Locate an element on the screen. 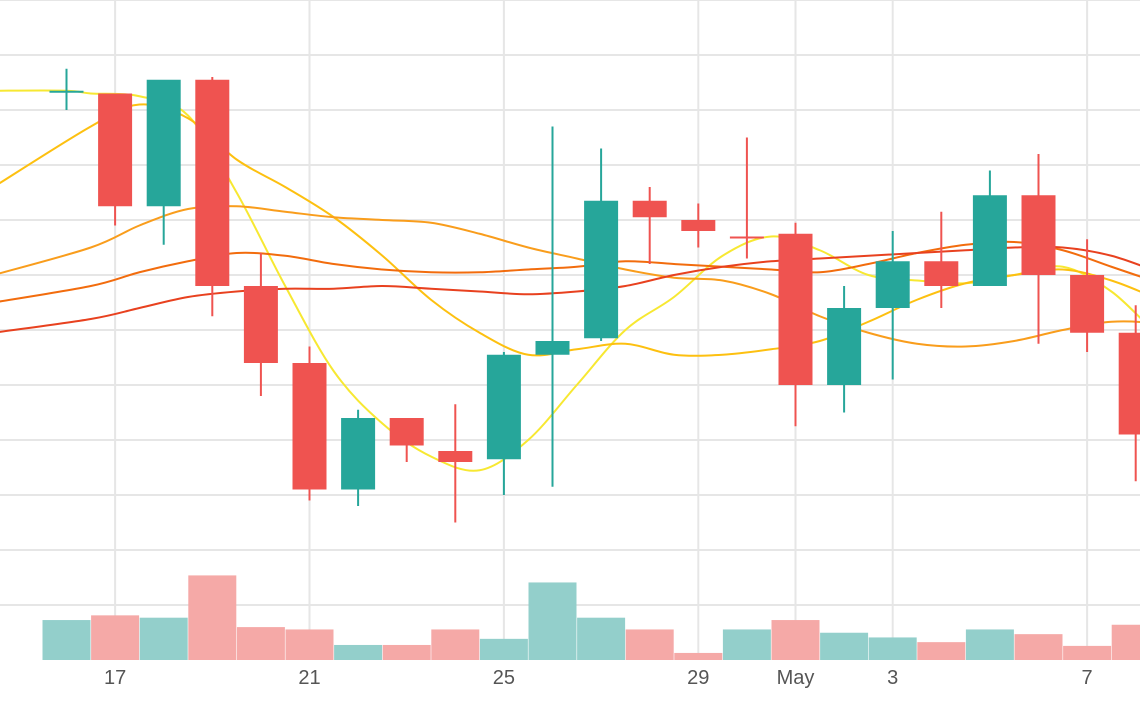 This screenshot has height=710, width=1140. x-tick-label: May is located at coordinates (796, 678).